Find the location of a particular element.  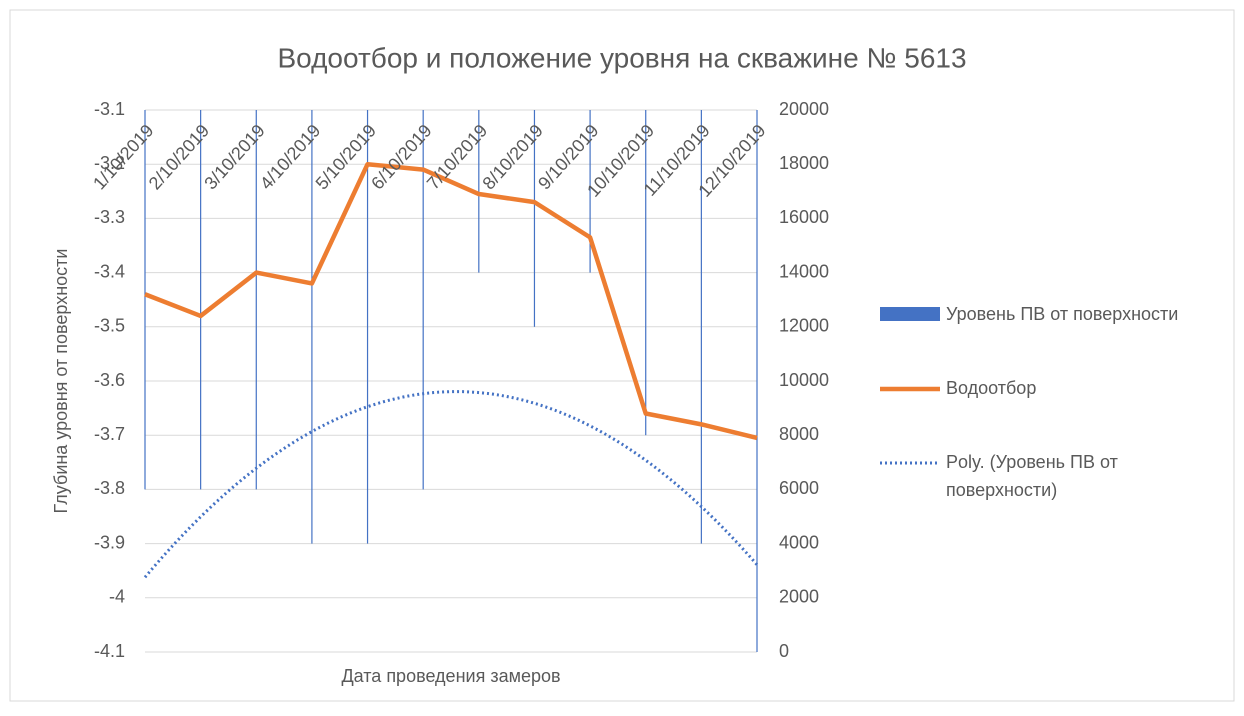

y-tick-label: -3.1 is located at coordinates (109, 109).